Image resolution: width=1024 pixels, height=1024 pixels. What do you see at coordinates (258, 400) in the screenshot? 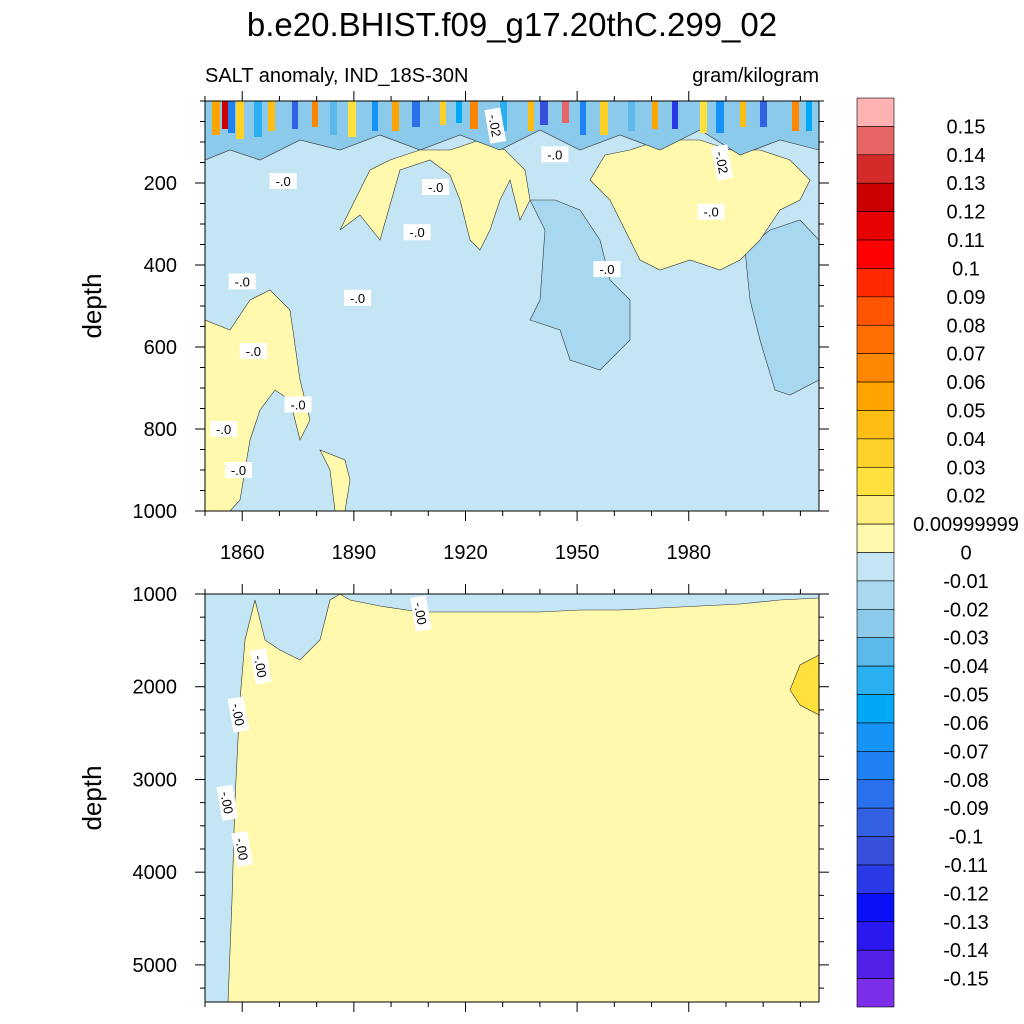
I see `upper-positive-region-left` at bounding box center [258, 400].